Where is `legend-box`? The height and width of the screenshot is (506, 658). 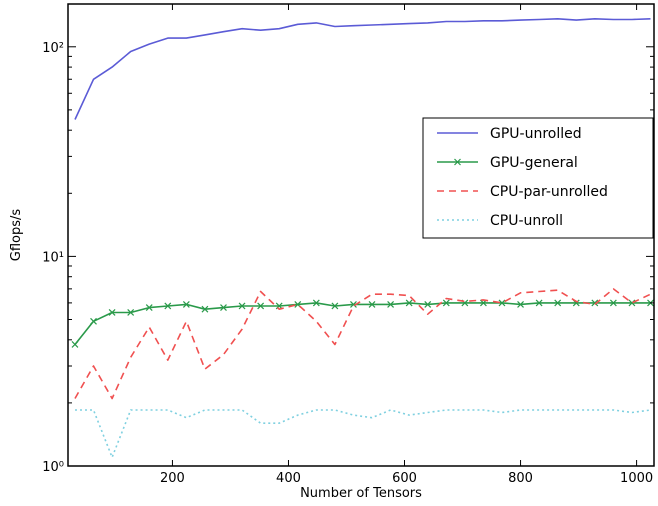
legend-box is located at coordinates (538, 178).